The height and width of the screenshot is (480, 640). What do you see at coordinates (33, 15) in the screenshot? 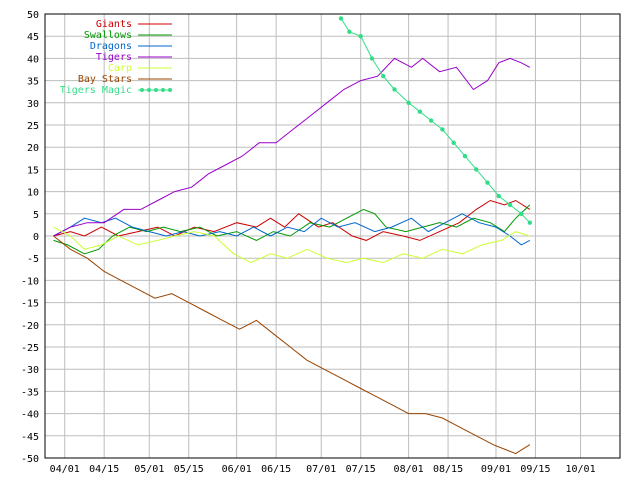
I see `y-tick-label: 50` at bounding box center [33, 15].